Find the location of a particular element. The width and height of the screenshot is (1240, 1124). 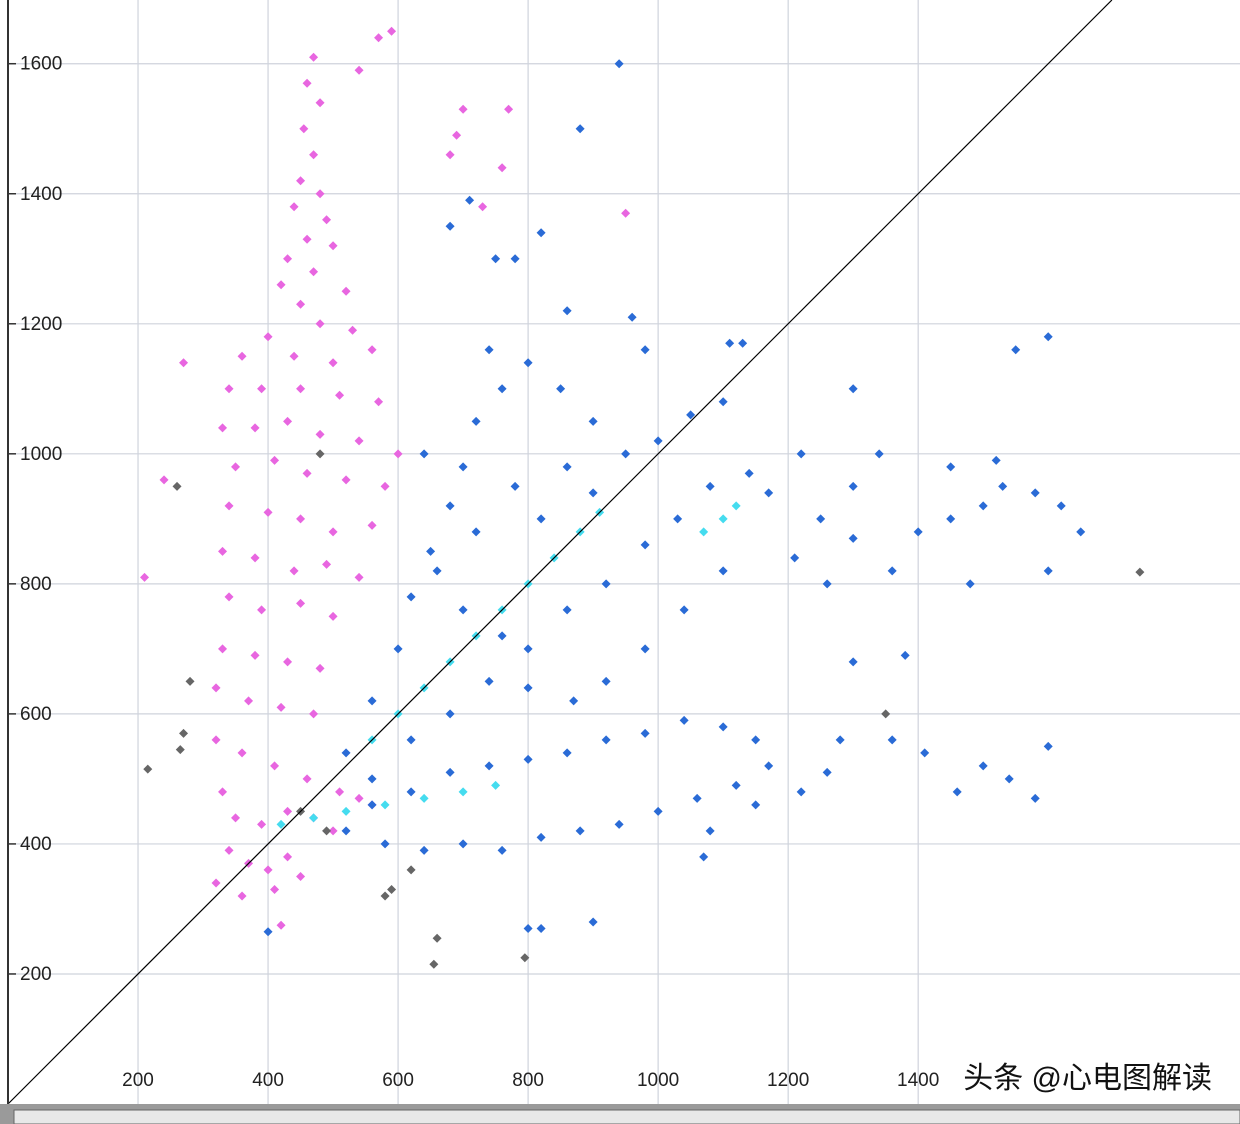

y-tick-label: 600 is located at coordinates (36, 714).